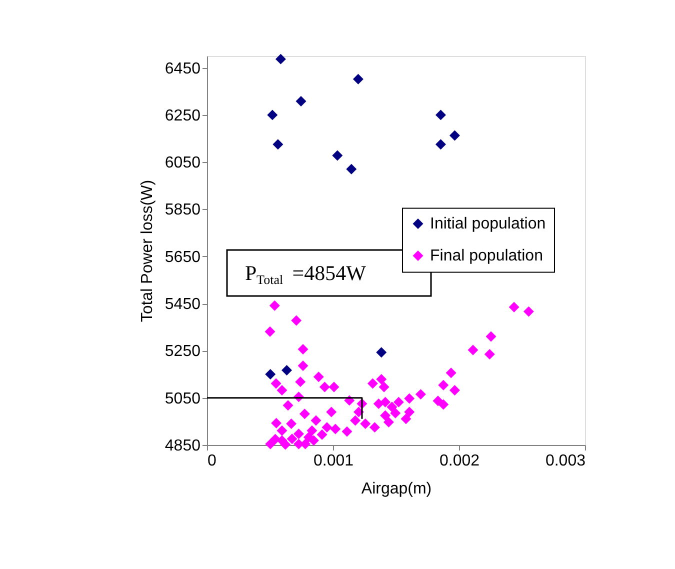  Describe the element at coordinates (182, 69) in the screenshot. I see `y-tick-label: 6450` at that location.